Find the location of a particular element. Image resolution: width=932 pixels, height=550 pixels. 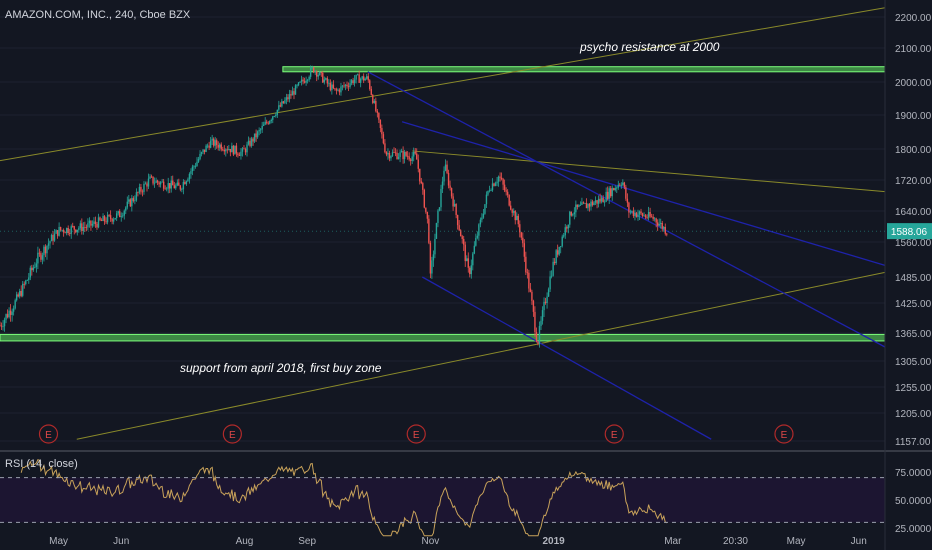

rsi-axis: 75.0000 50.0000 25.0000 is located at coordinates (466, 501).